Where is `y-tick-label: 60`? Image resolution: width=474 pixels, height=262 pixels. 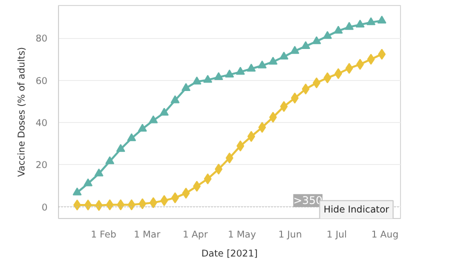
y-tick-label: 60 is located at coordinates (42, 81).